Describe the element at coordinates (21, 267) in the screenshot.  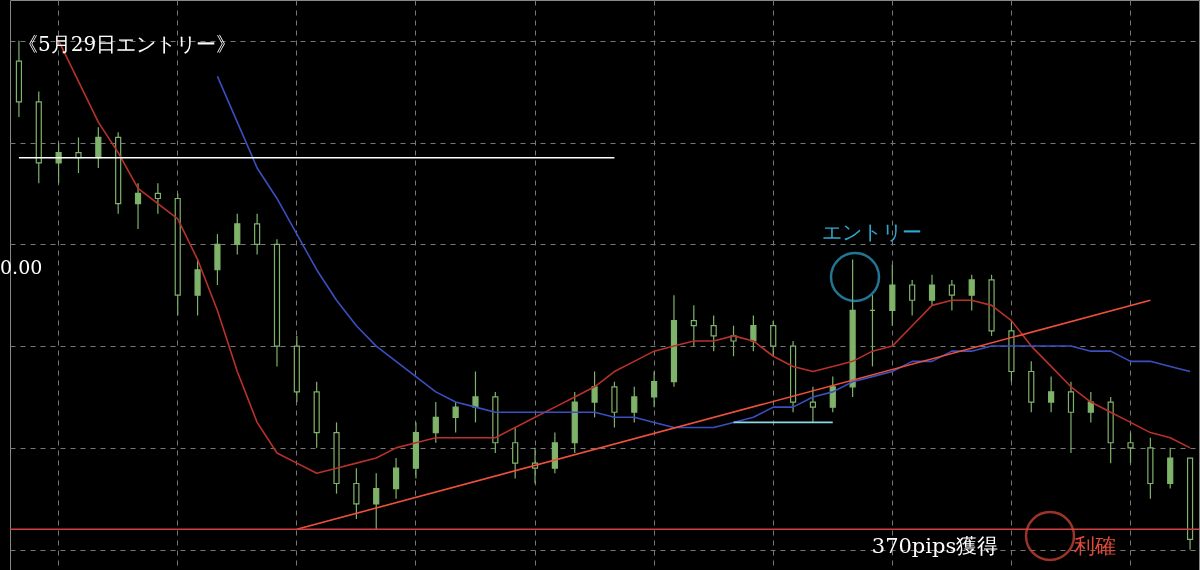
I see `annotation: 0.00` at that location.